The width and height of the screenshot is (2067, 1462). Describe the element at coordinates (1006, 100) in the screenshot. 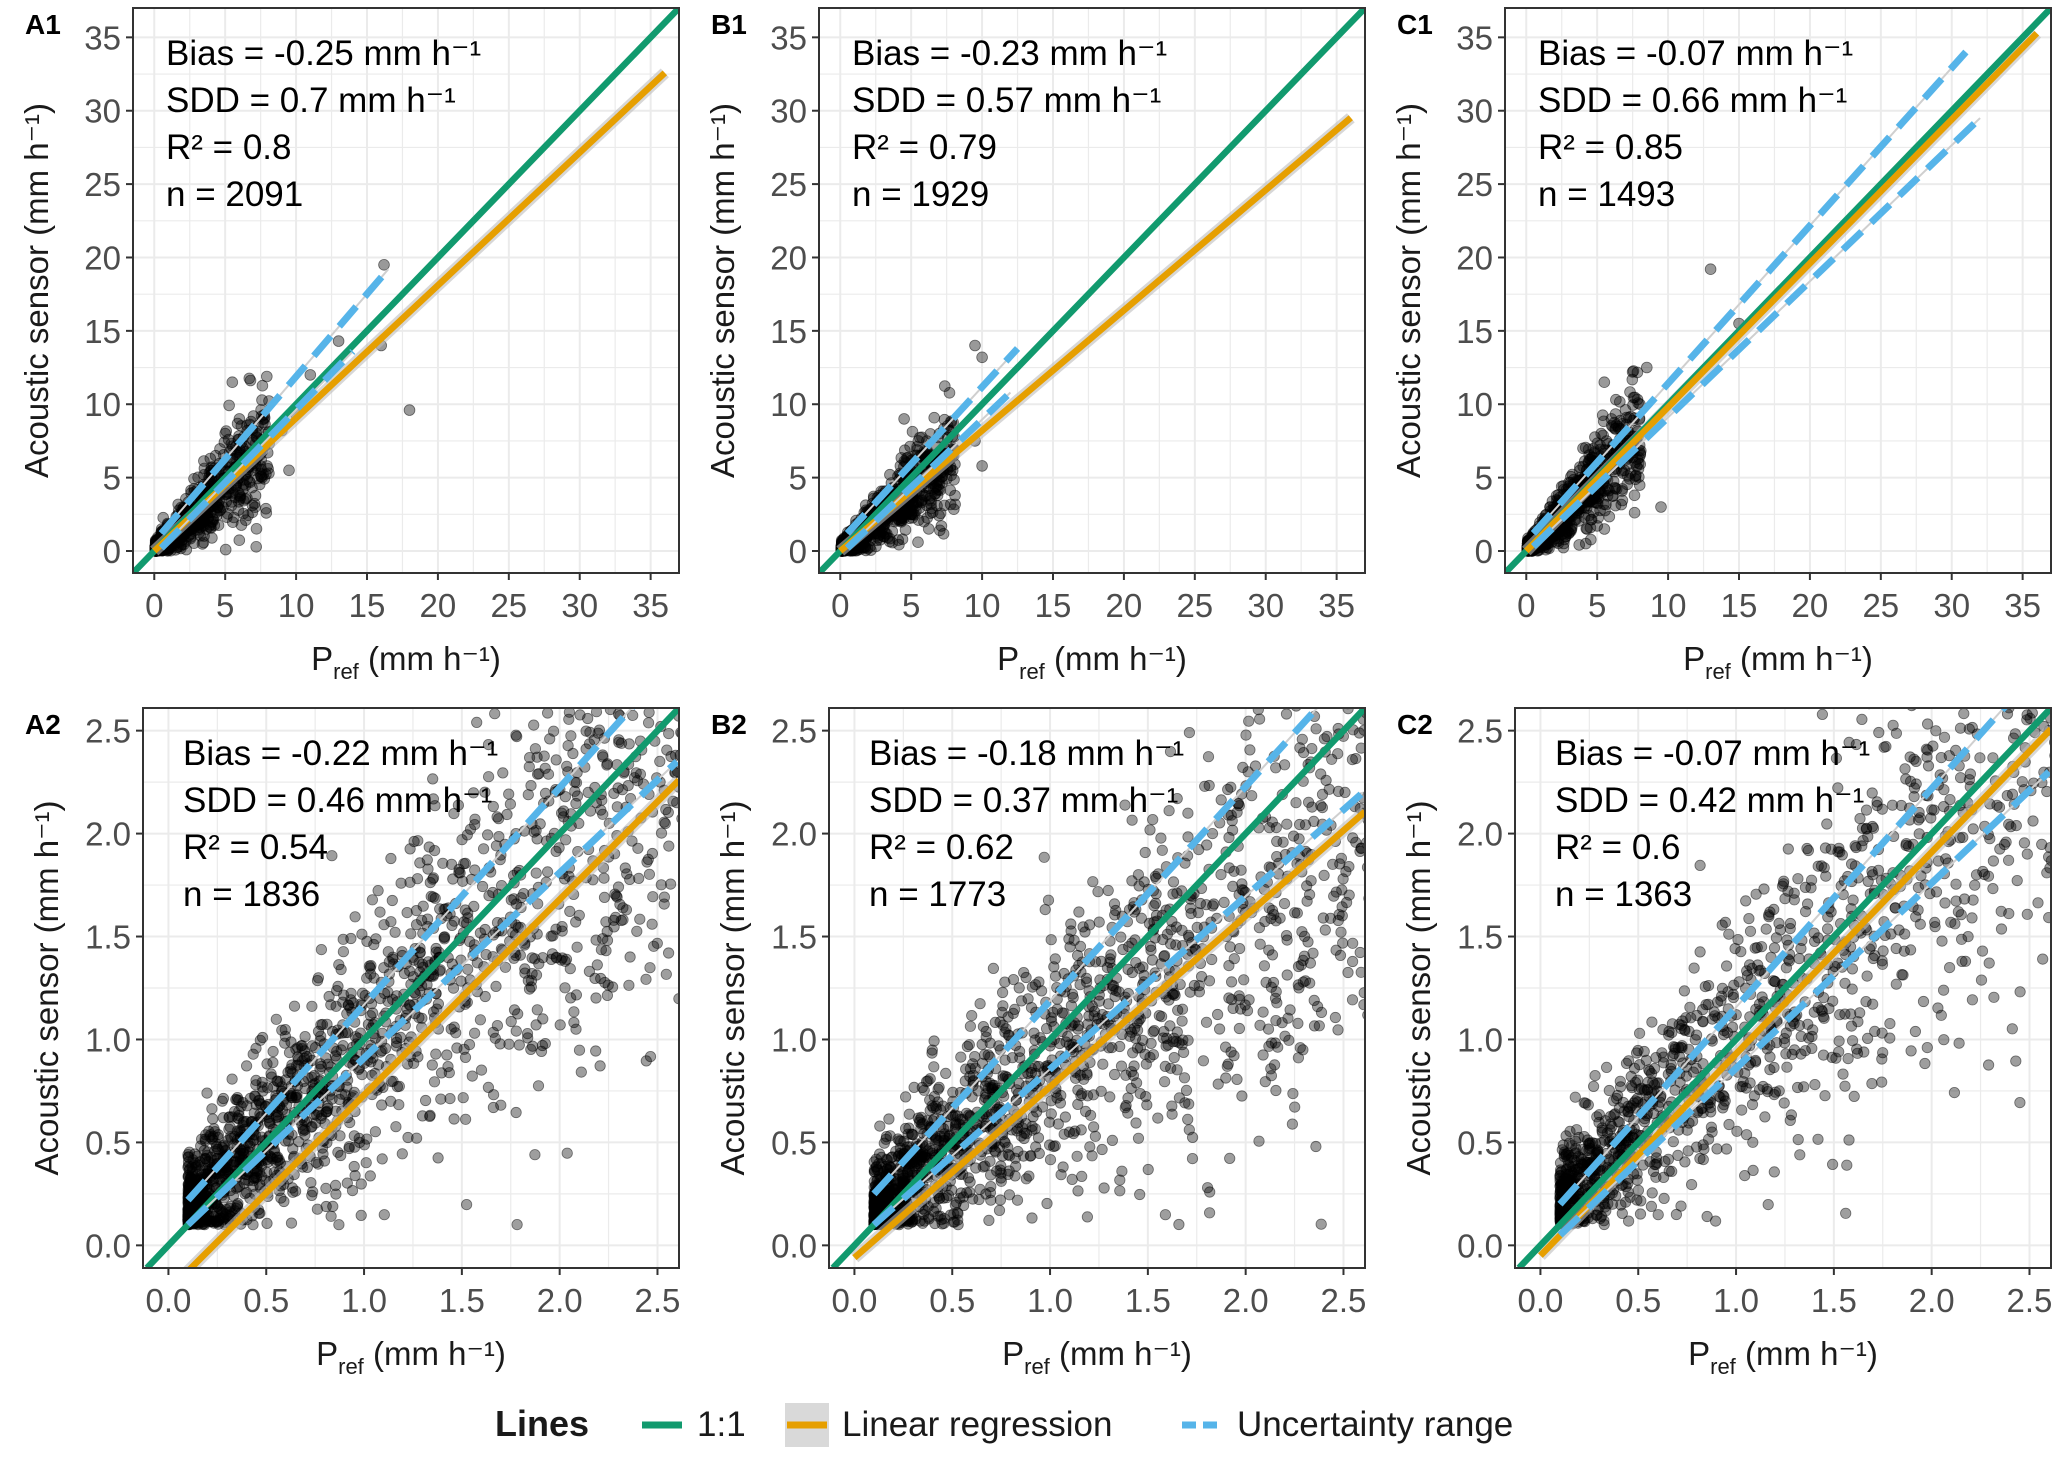

I see `stat-annotation: SDD = 0.57 mm h⁻¹` at that location.